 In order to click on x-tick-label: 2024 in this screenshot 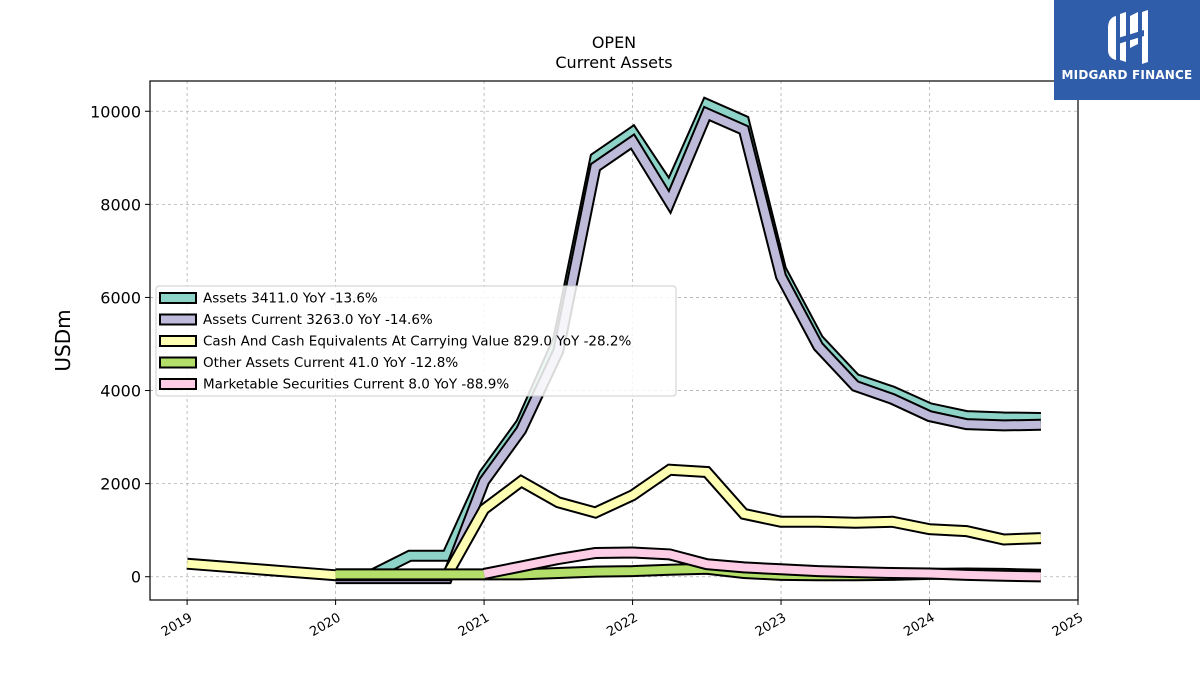, I will do `click(919, 625)`.